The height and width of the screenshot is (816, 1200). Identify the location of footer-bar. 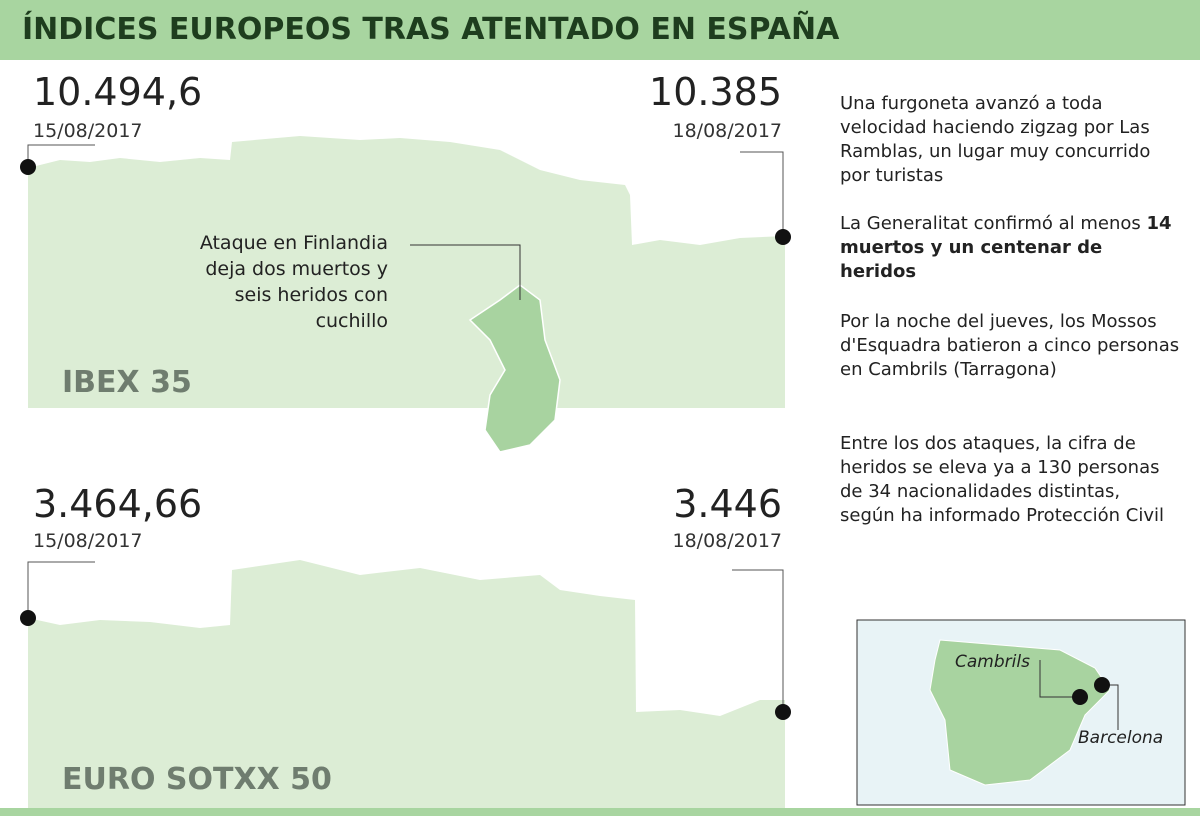
(600, 812).